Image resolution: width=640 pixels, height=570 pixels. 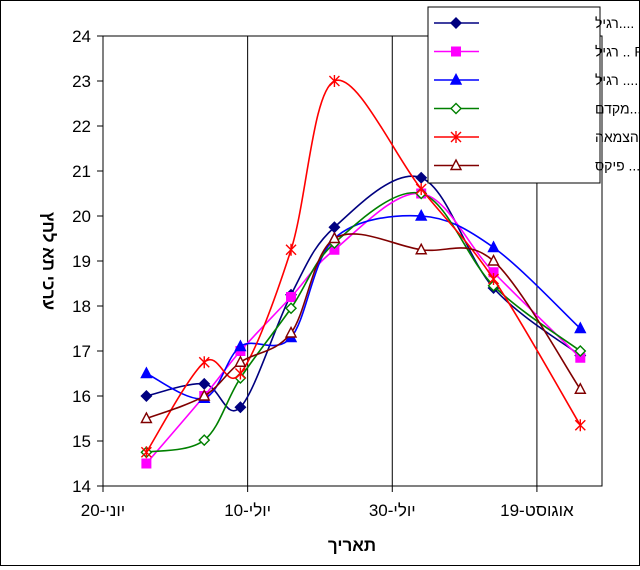 I want to click on y-tick-label: 18, so click(x=81, y=306).